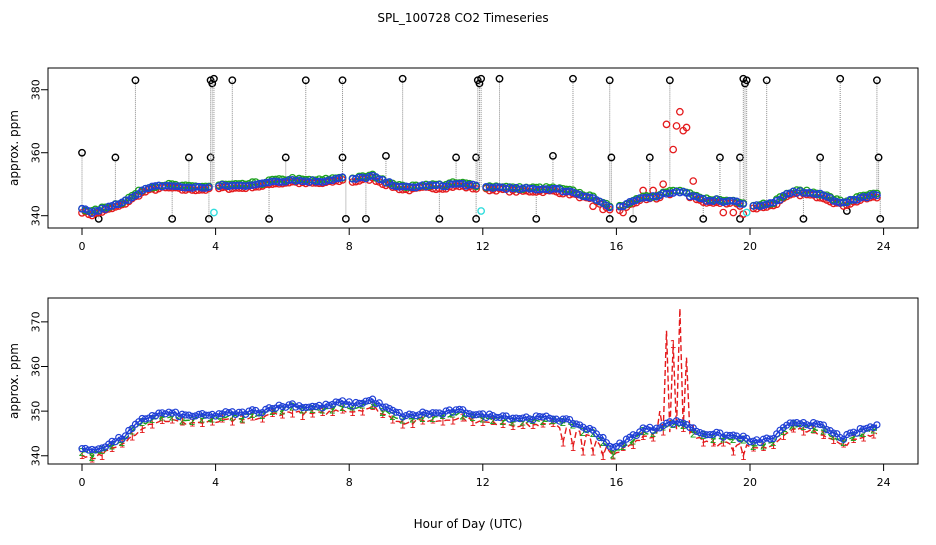  Describe the element at coordinates (36, 321) in the screenshot. I see `y-tick-label: 370` at that location.